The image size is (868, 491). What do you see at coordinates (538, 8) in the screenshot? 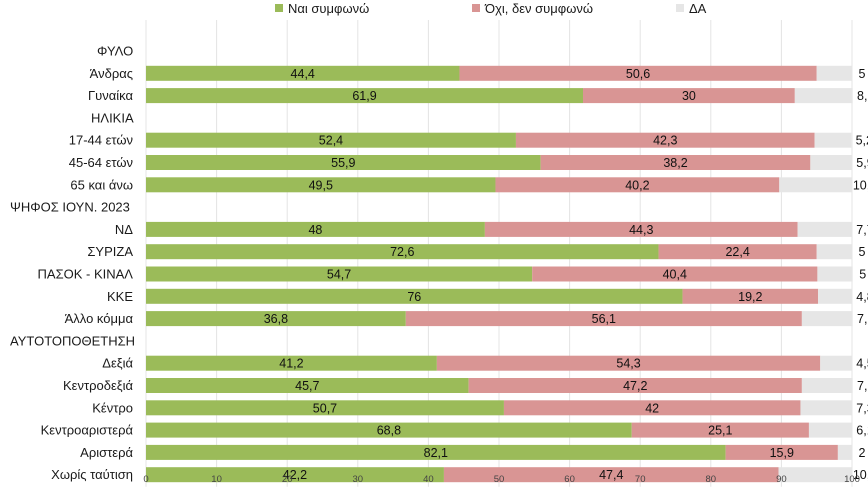
I see `legend-label: Όχι, δεν συμφωνώ` at bounding box center [538, 8].